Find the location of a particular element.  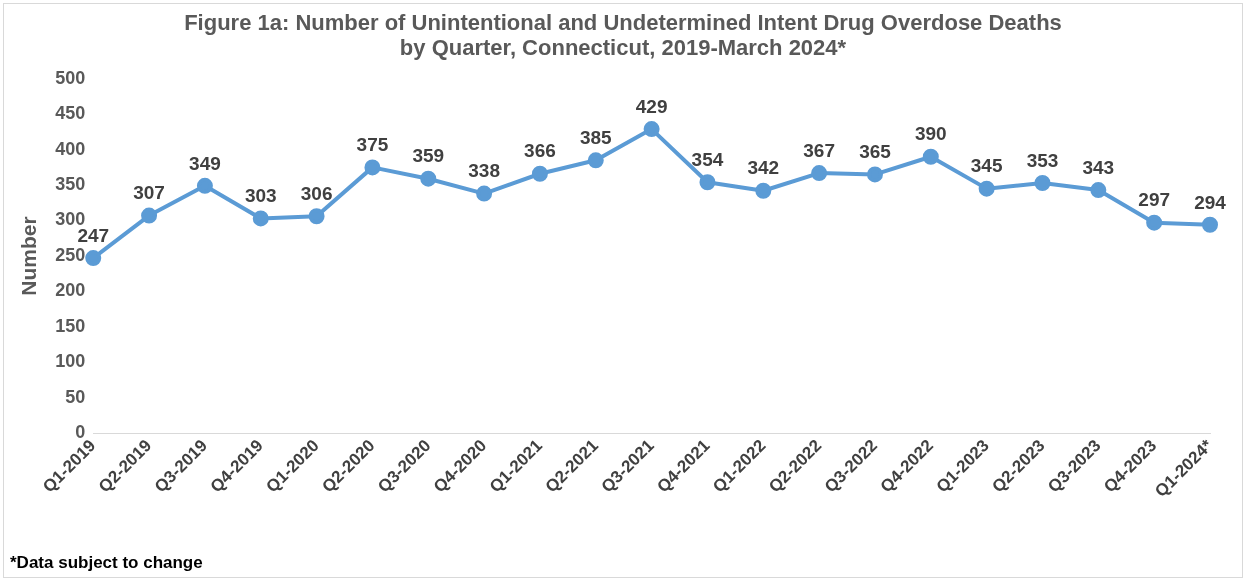

y-tick-label: 400 is located at coordinates (70, 148).